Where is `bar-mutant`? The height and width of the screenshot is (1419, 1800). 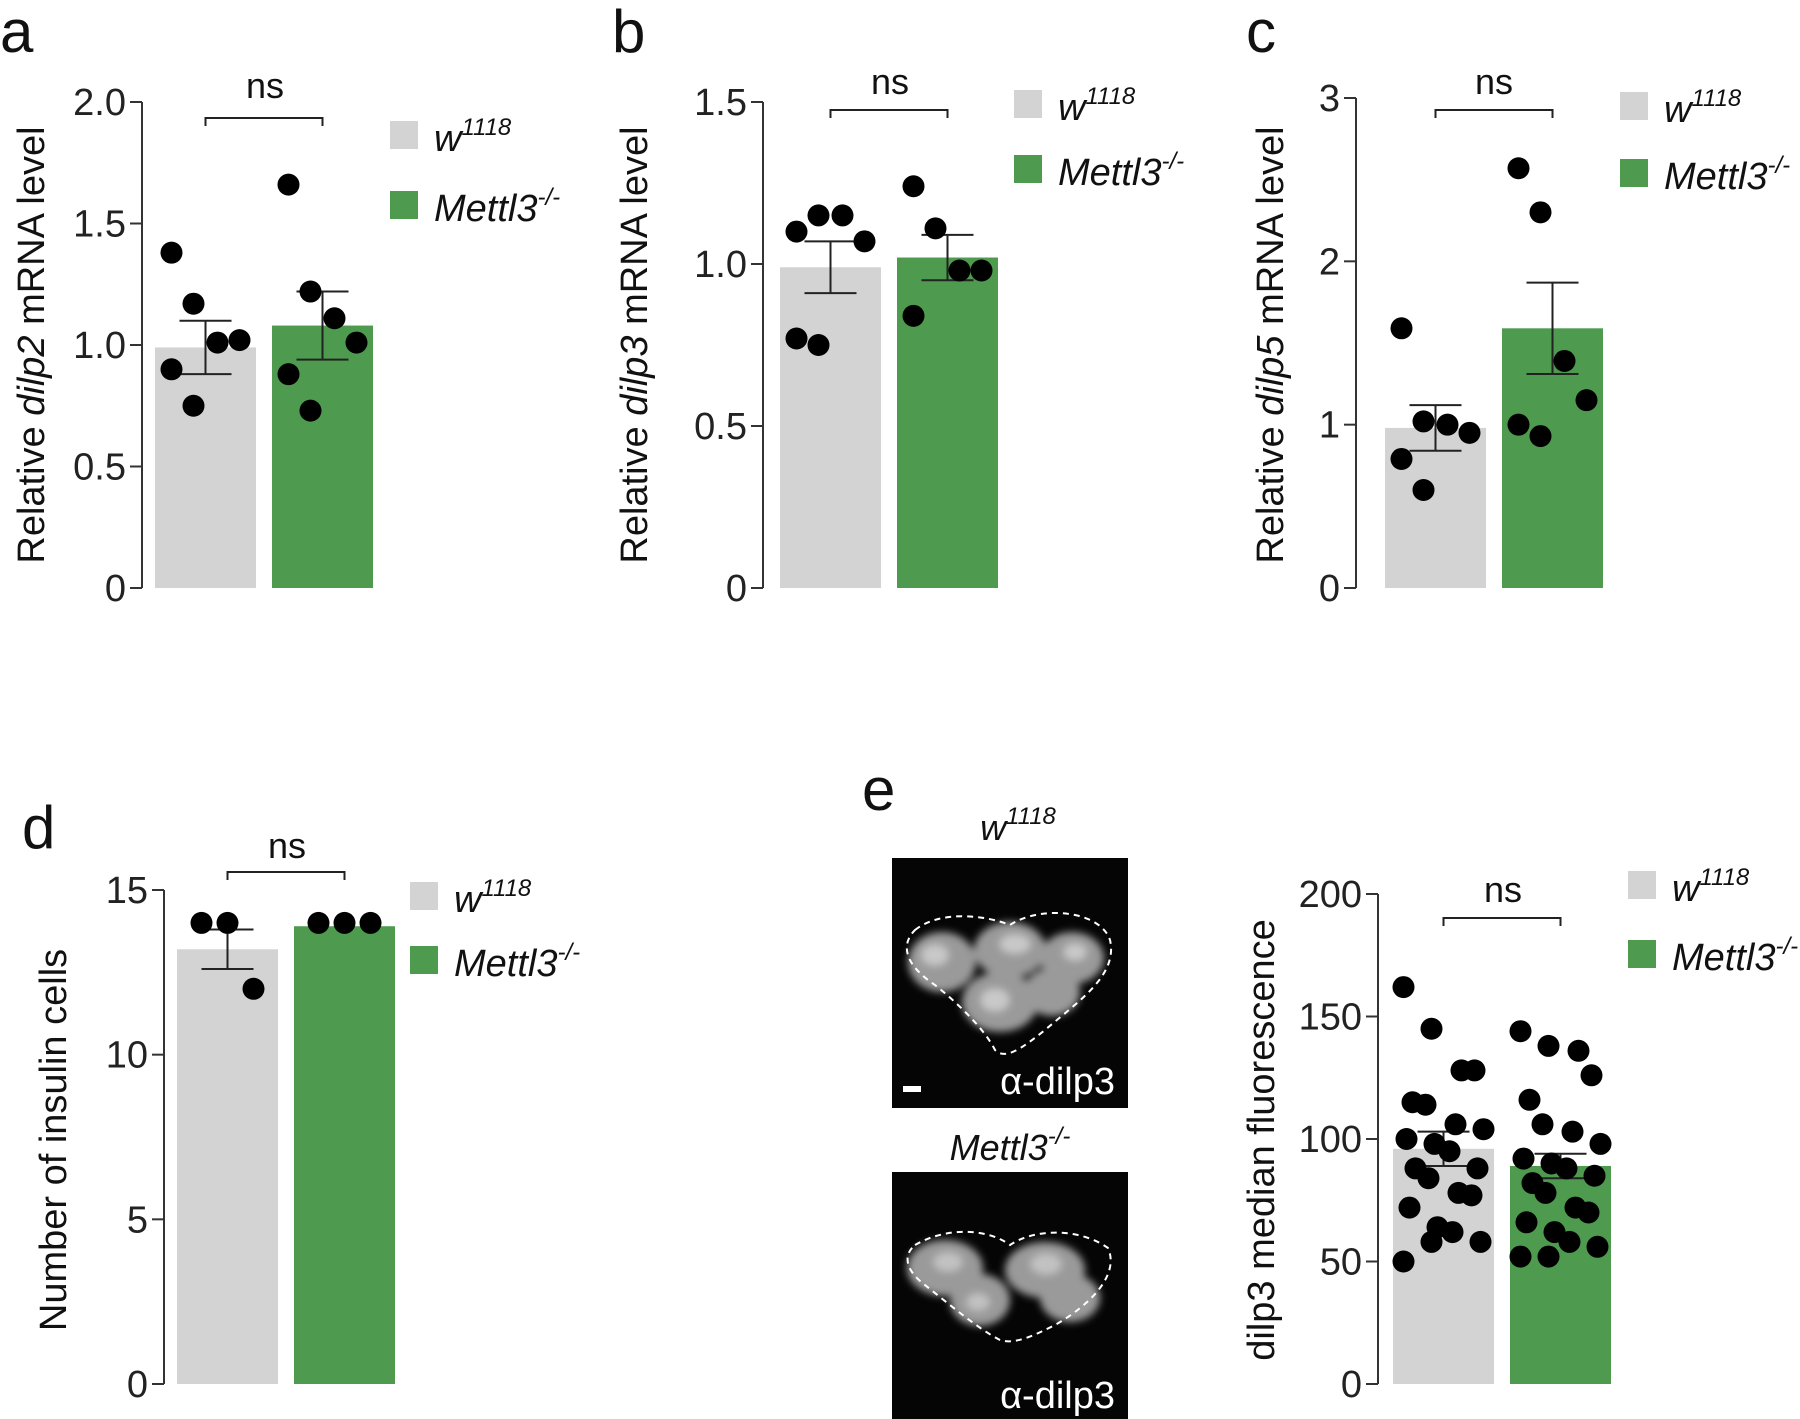 bar-mutant is located at coordinates (1560, 1274).